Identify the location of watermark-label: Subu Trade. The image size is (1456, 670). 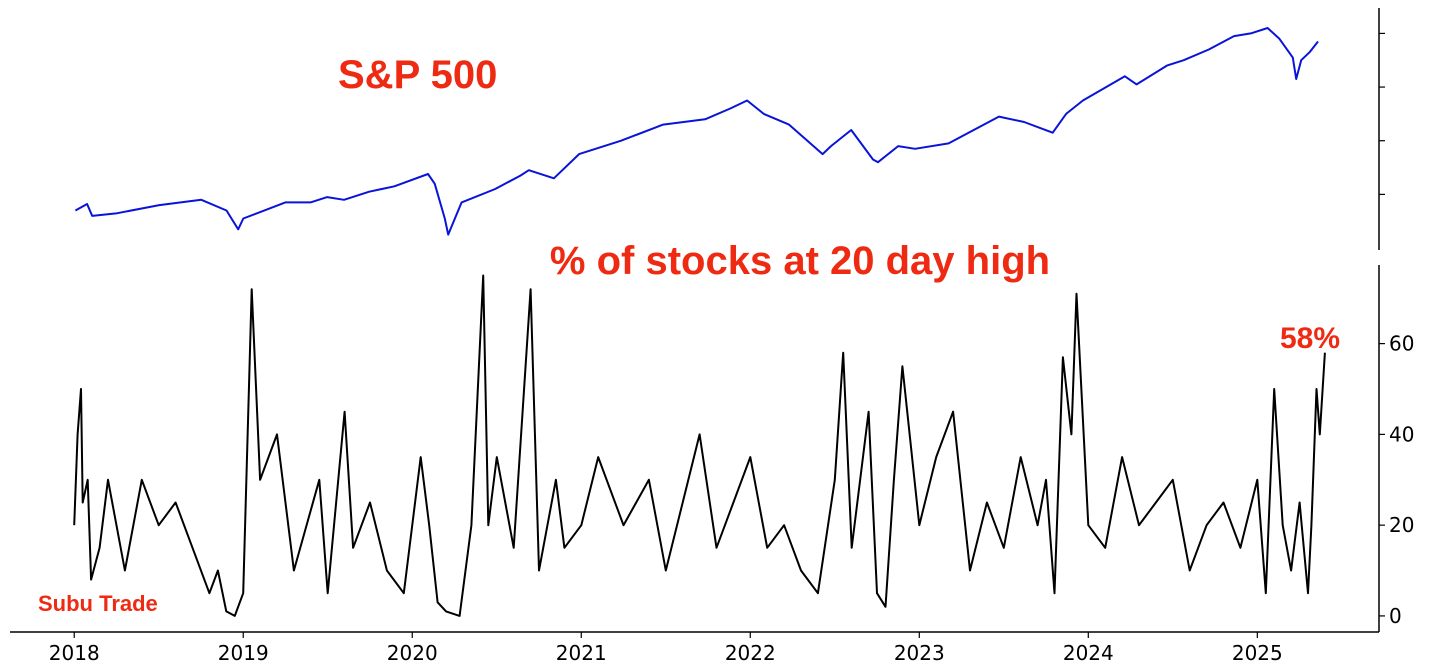
(98, 603).